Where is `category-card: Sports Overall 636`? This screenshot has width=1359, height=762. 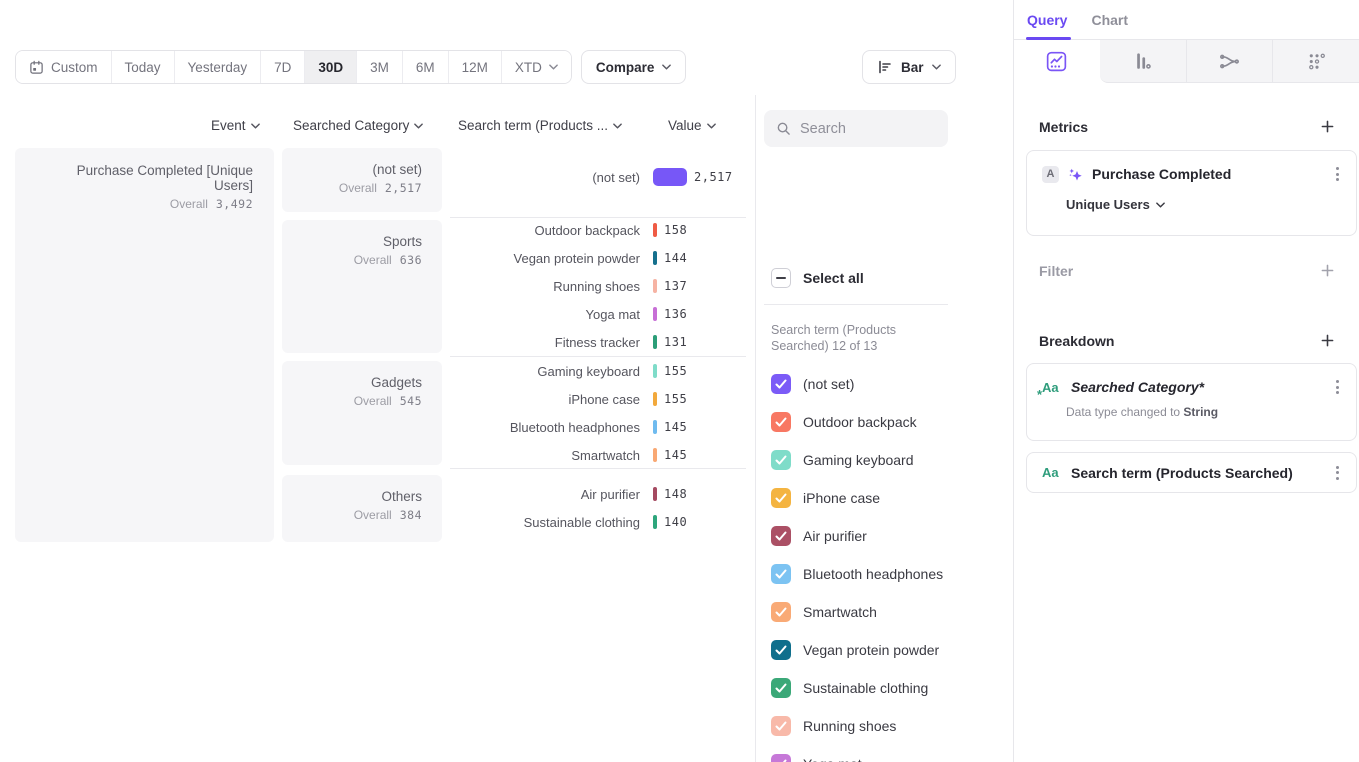
category-card: Sports Overall 636 is located at coordinates (362, 286).